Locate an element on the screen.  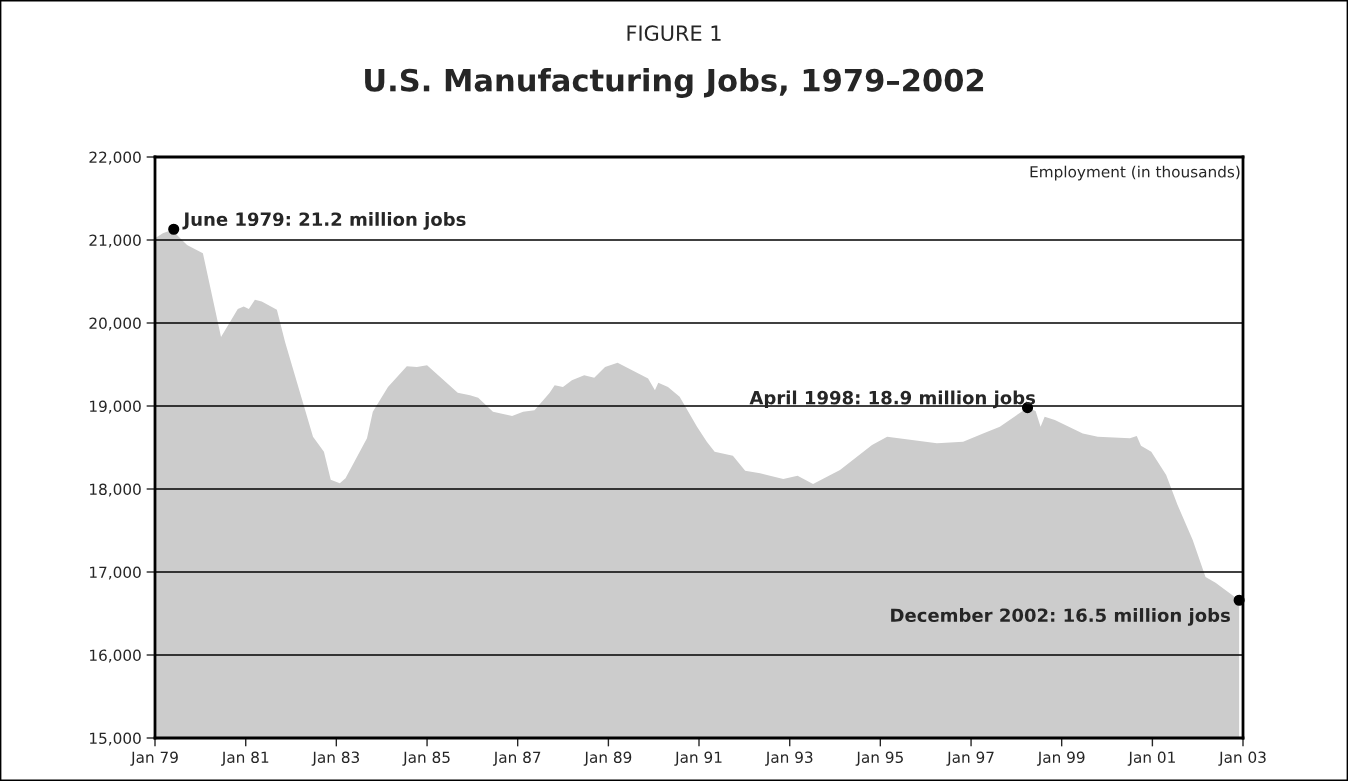
x-tick-label: Jan 99 is located at coordinates (1060, 758).